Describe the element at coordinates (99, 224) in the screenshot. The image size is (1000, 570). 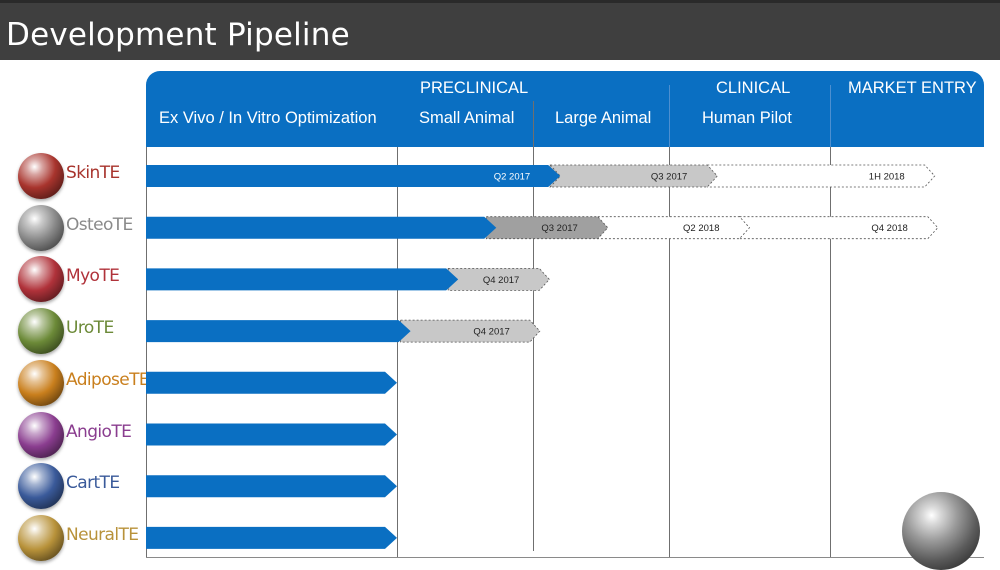
I see `product-label: OsteoTE` at that location.